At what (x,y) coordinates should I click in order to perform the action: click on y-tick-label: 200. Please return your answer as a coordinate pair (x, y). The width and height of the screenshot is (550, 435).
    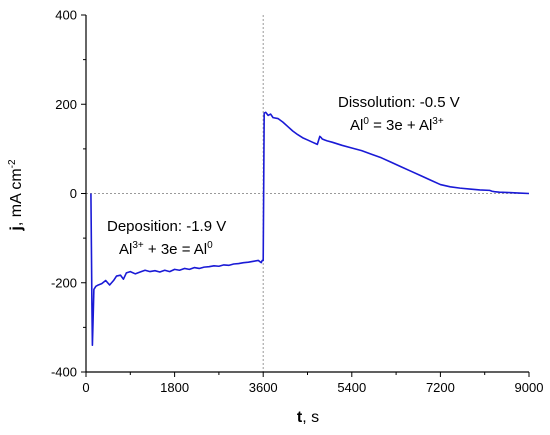
    Looking at the image, I should click on (66, 104).